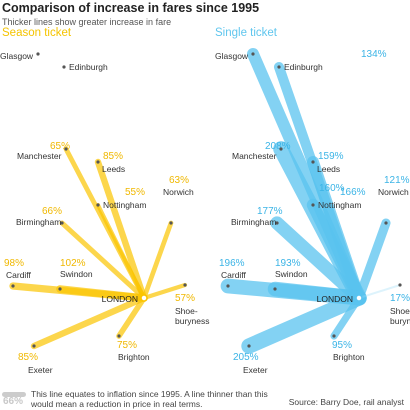  I want to click on season-hub-dot, so click(144, 298).